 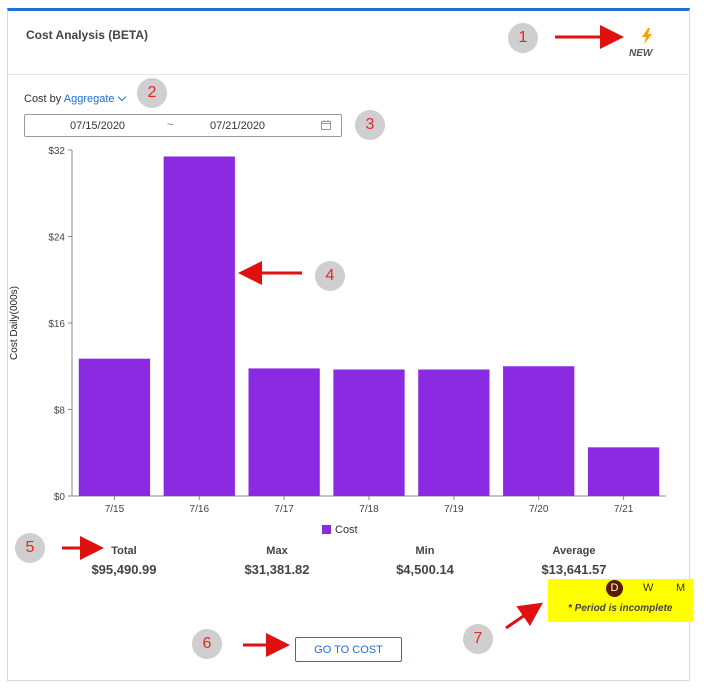 I want to click on x-tick-label: 7/15, so click(x=115, y=509).